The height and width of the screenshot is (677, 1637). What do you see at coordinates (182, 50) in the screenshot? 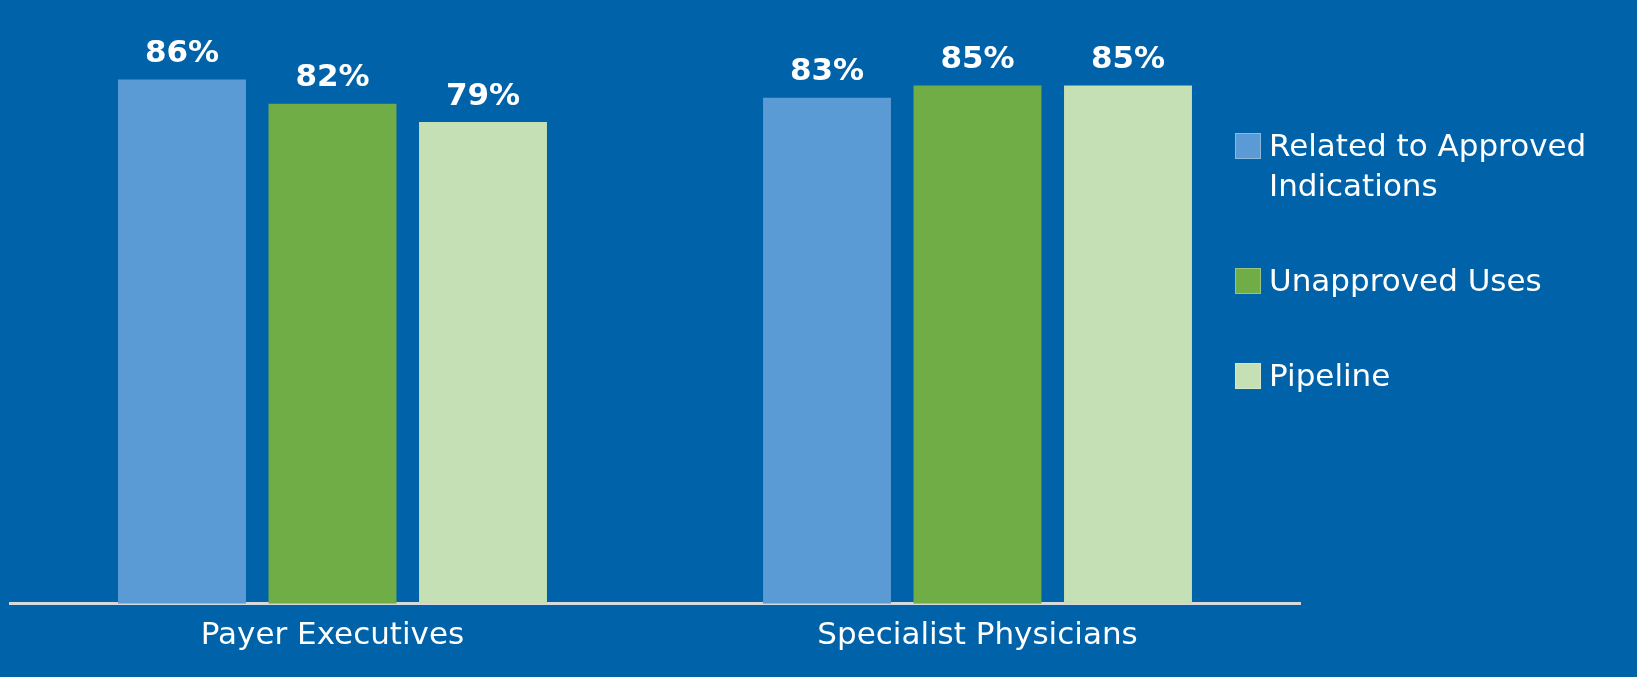
I see `data-label: 86%` at bounding box center [182, 50].